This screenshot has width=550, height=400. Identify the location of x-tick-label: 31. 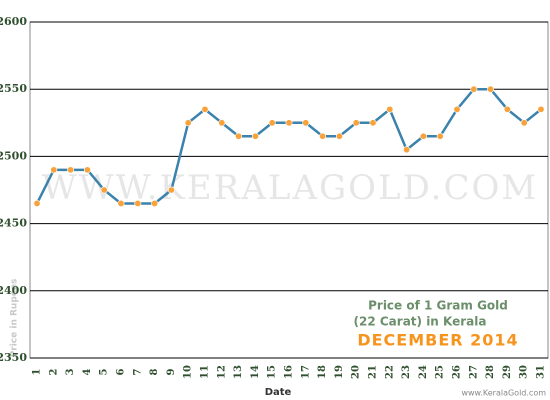
(541, 372).